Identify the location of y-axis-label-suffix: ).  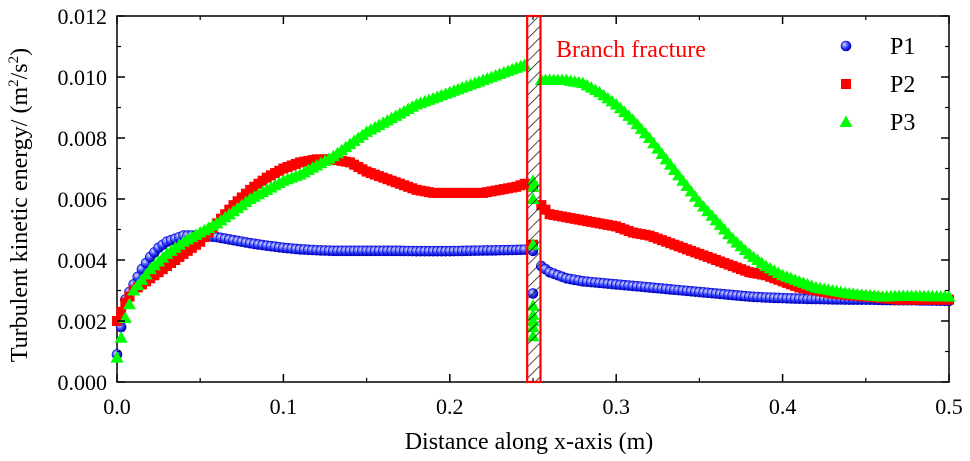
(20, 52).